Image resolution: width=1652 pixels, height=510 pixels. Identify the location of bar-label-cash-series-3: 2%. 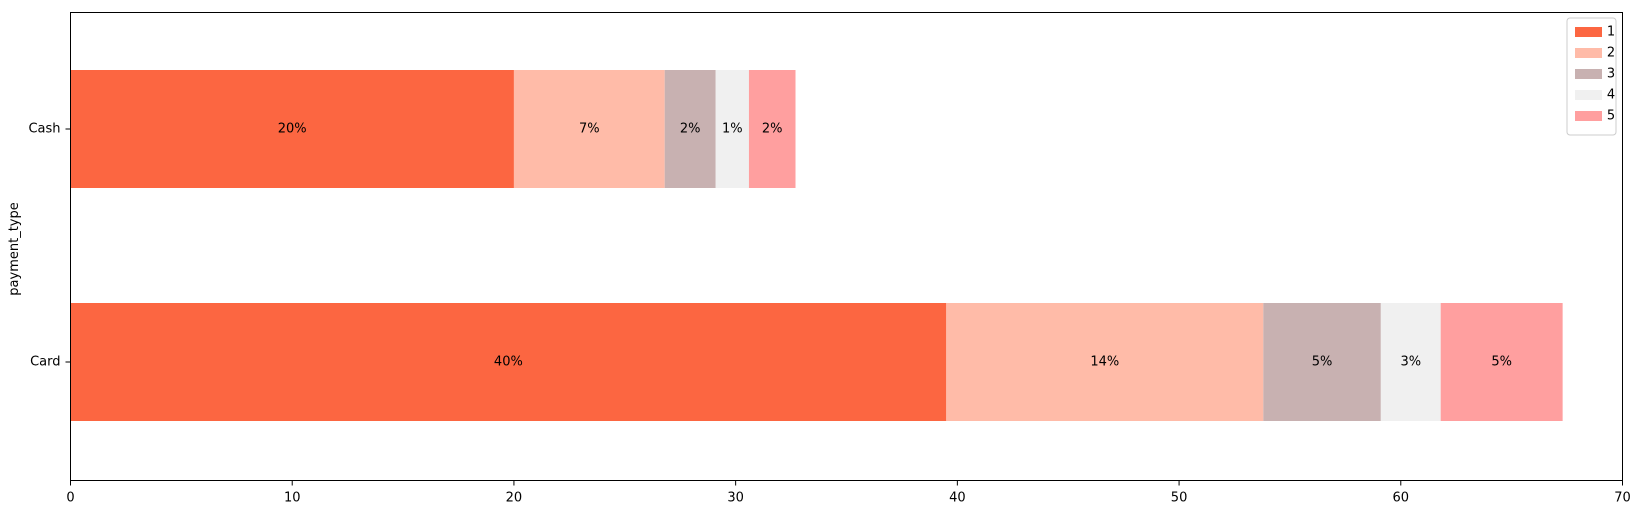
(690, 129).